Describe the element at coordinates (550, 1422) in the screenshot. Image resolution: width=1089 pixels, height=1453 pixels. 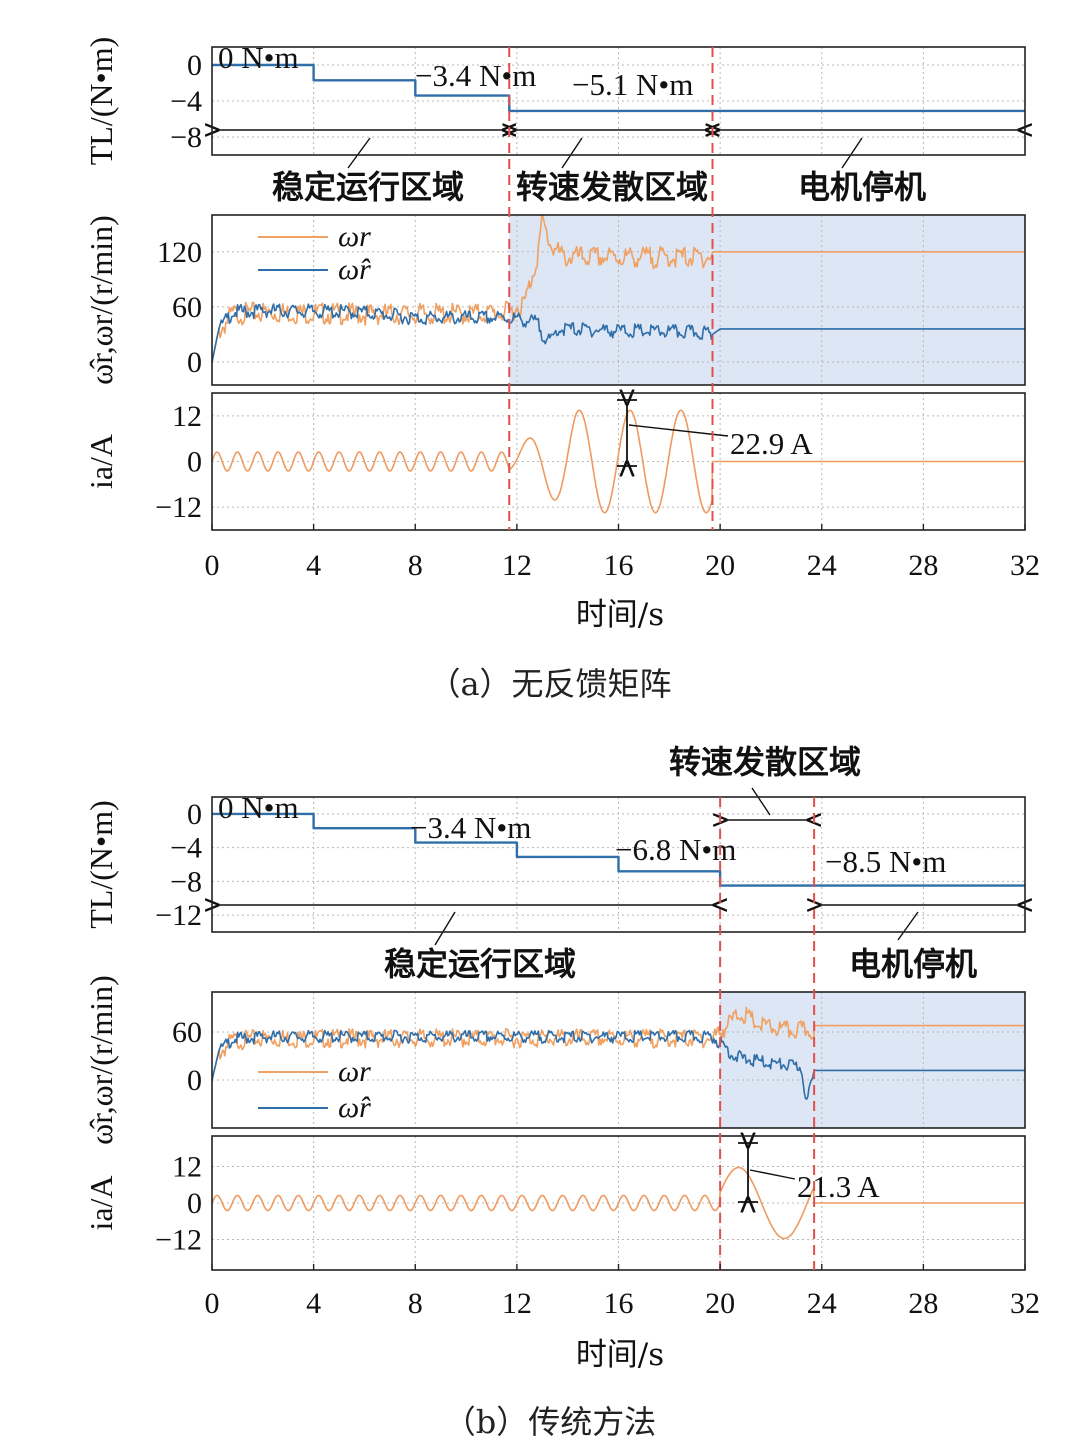
I see `subfigure-caption: （b）传统方法` at that location.